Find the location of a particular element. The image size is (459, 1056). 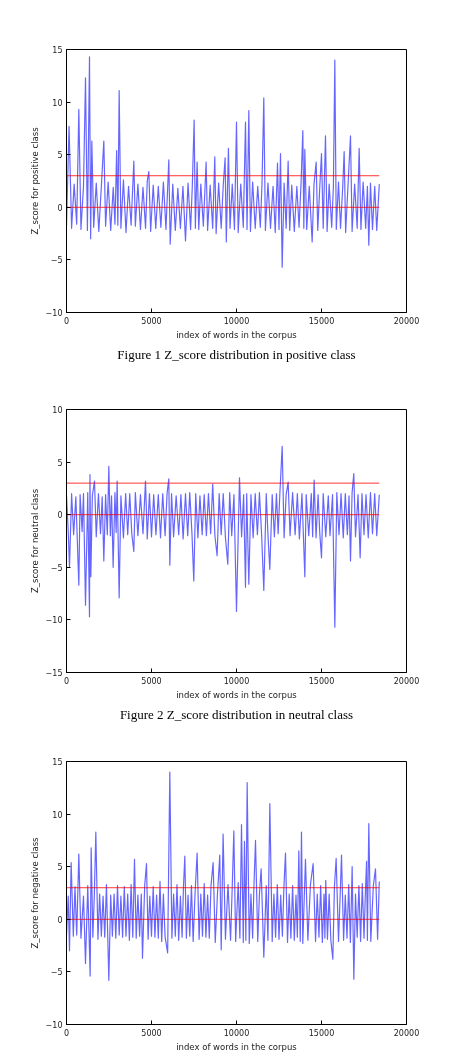

y-axis-title: Z_score for neutral class is located at coordinates (34, 541).